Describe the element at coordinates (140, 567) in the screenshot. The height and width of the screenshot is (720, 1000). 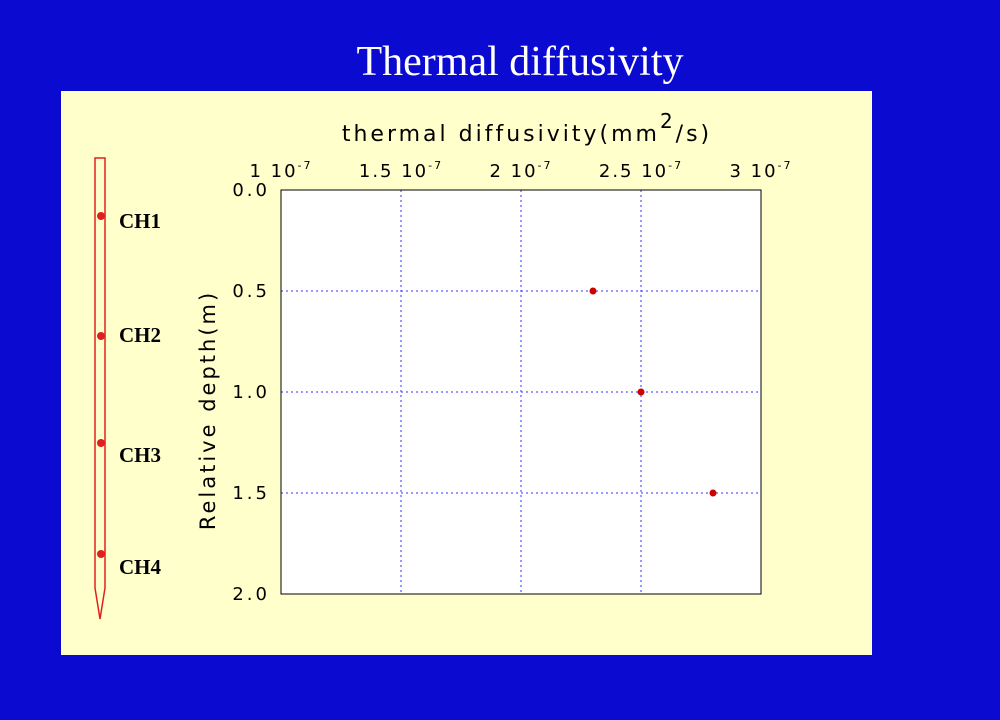
I see `channel-label: CH4` at that location.